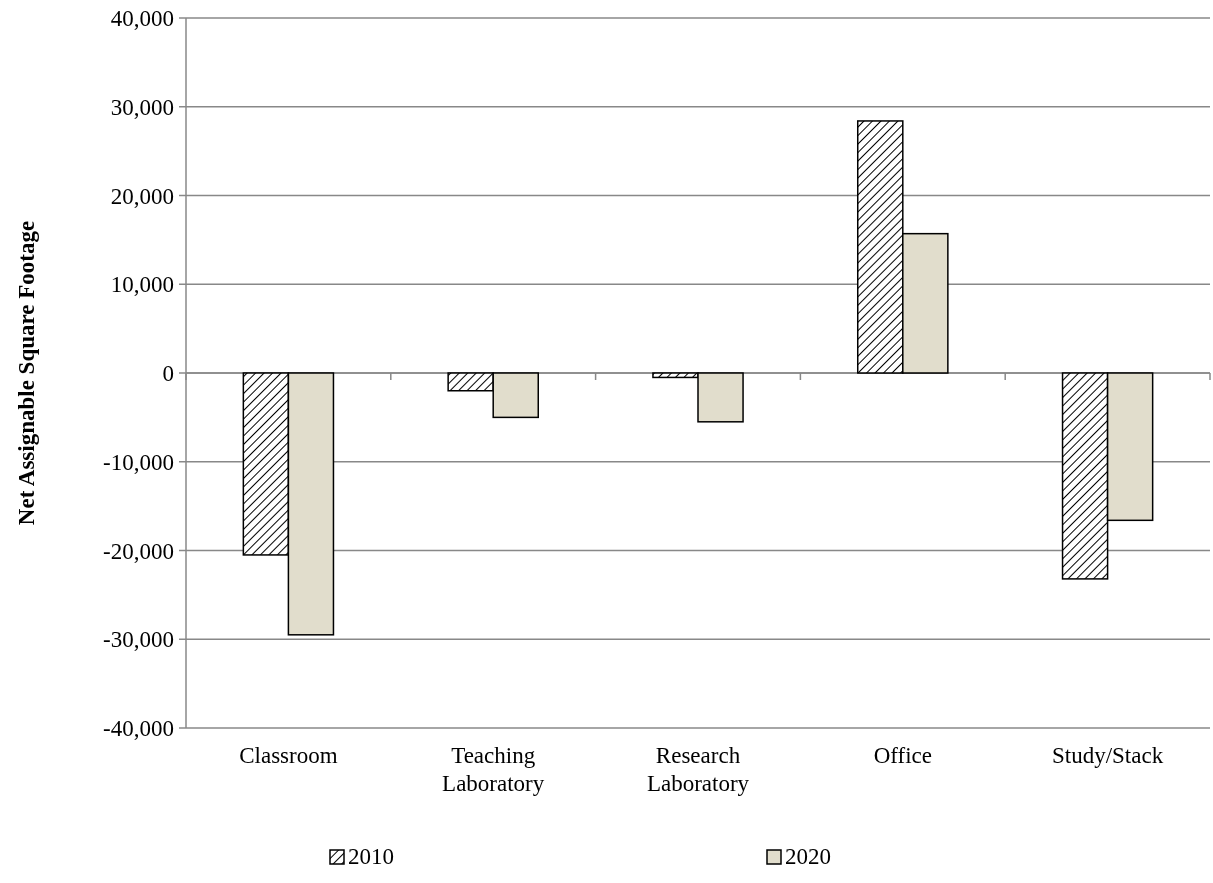  Describe the element at coordinates (142, 107) in the screenshot. I see `y-tick-label: 30,000` at that location.